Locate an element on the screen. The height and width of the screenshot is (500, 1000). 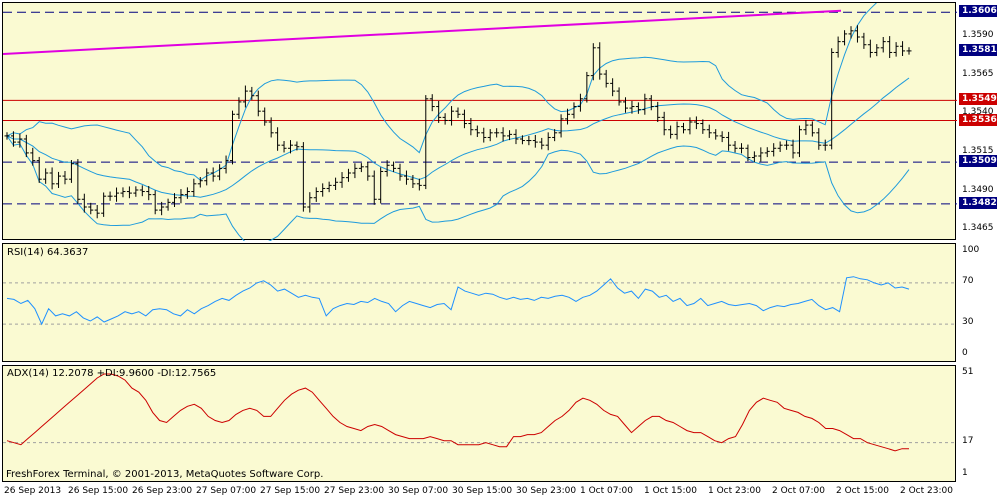
time-tick-label: 1 Oct 15:00 is located at coordinates (670, 491).